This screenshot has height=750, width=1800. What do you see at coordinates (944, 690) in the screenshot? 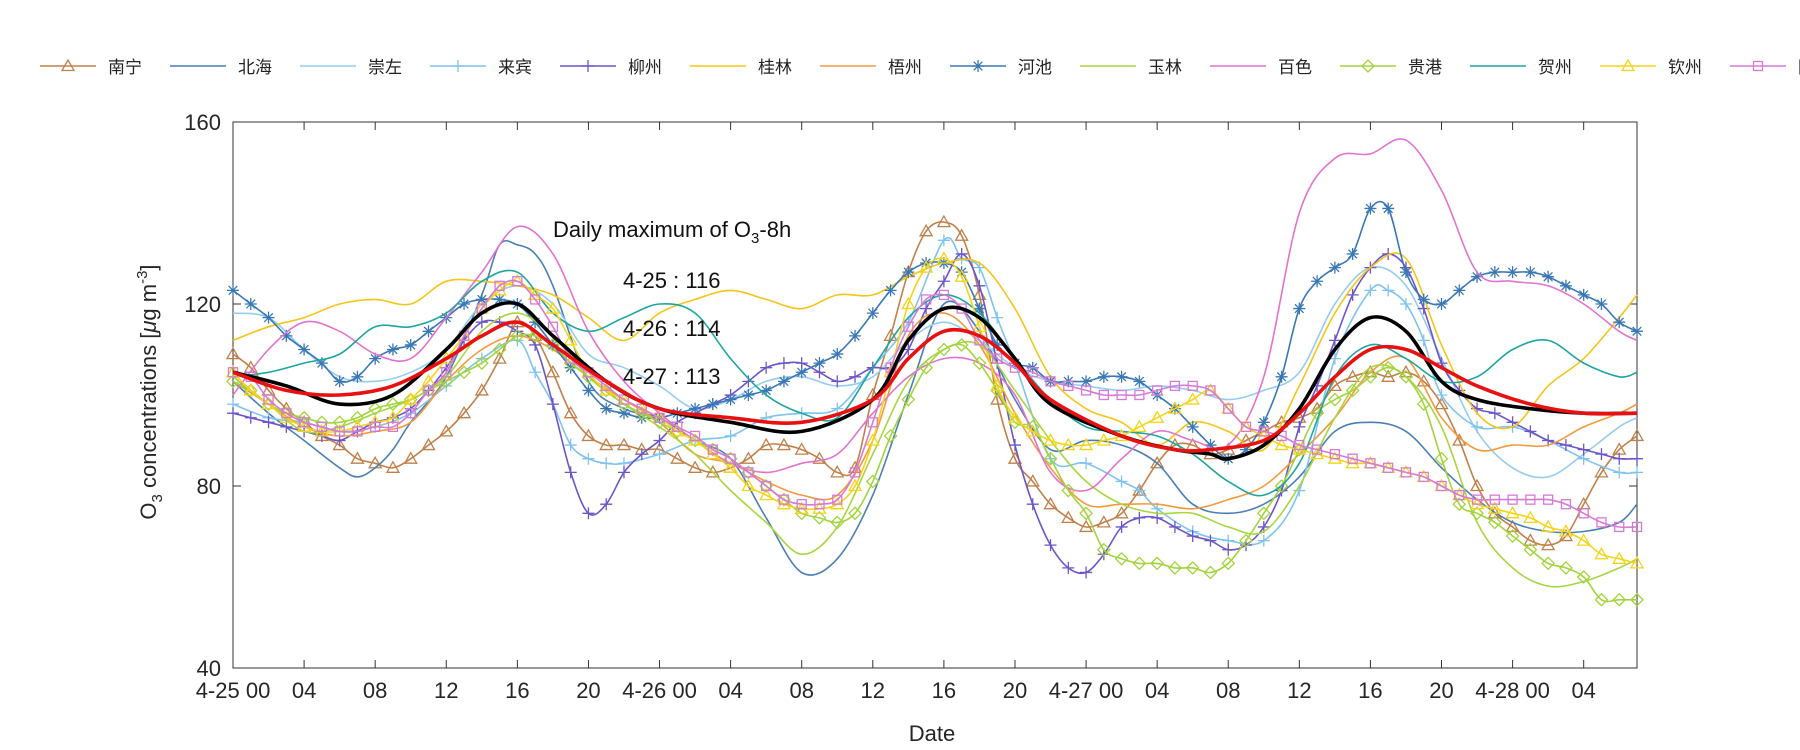
I see `x-tick-label: 16` at bounding box center [944, 690].